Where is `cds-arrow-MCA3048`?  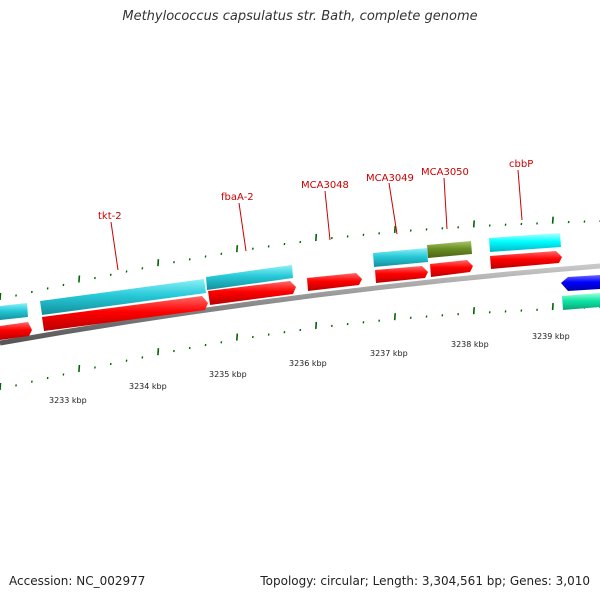 cds-arrow-MCA3048 is located at coordinates (334, 282).